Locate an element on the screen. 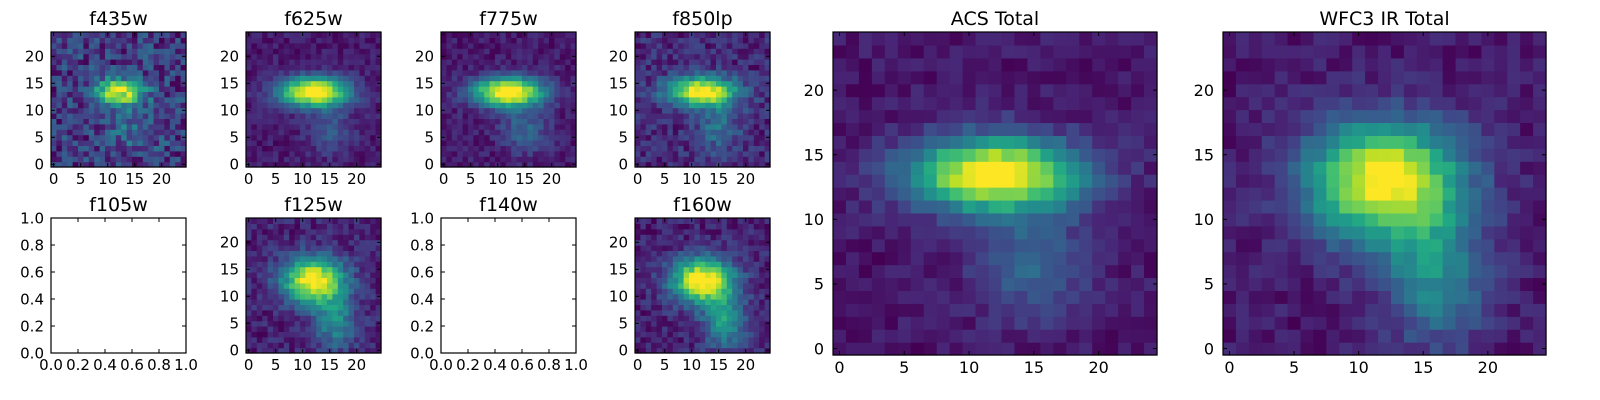 The width and height of the screenshot is (1600, 400). axes-frame is located at coordinates (313, 285).